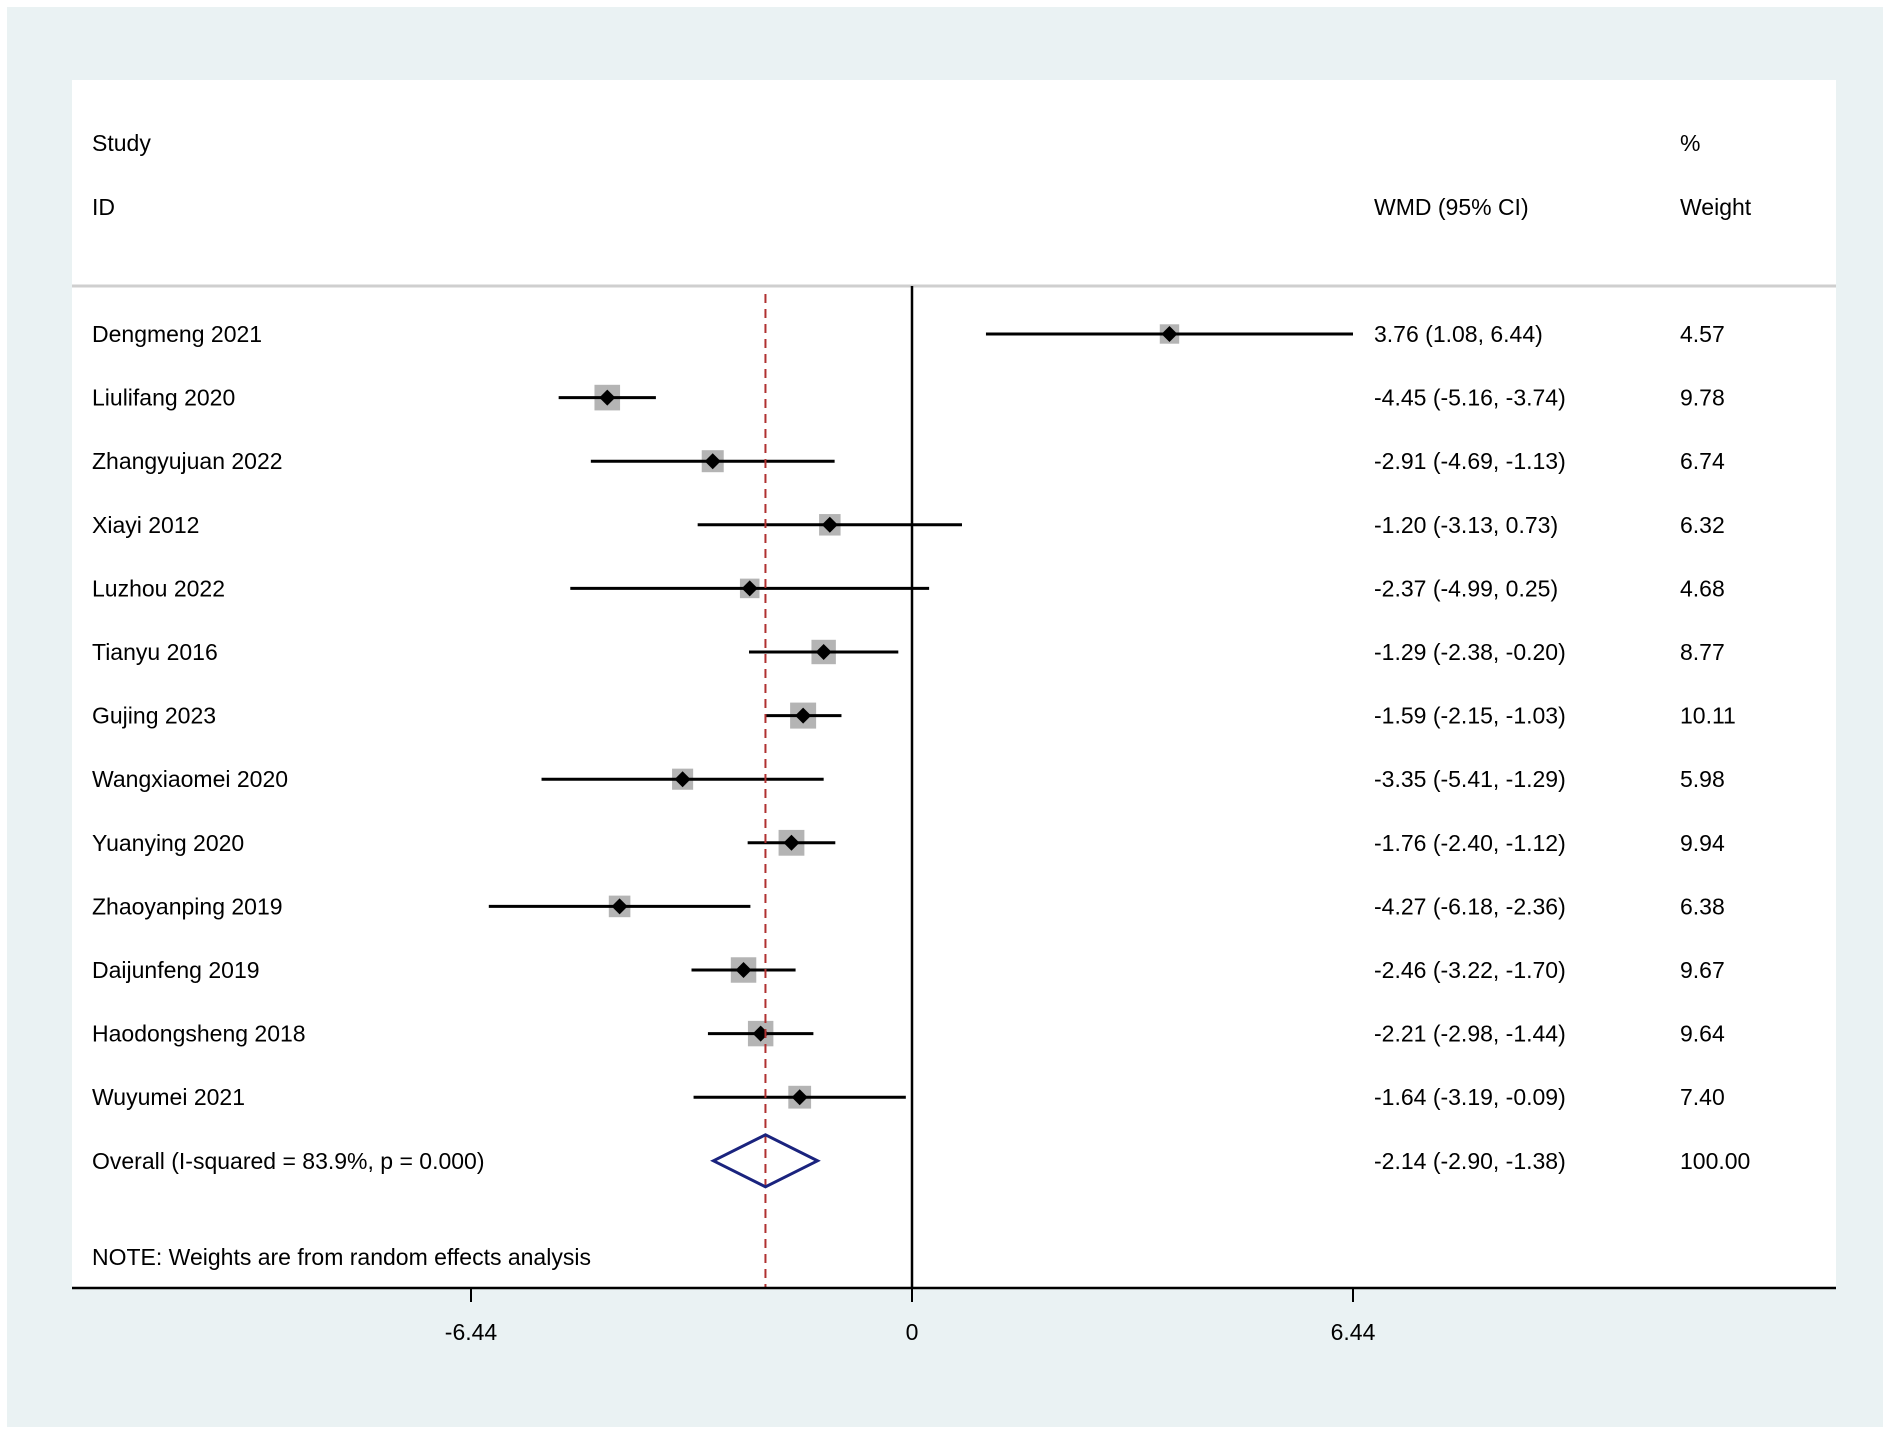 Image resolution: width=1890 pixels, height=1434 pixels. I want to click on study-label: Tianyu 2016, so click(155, 652).